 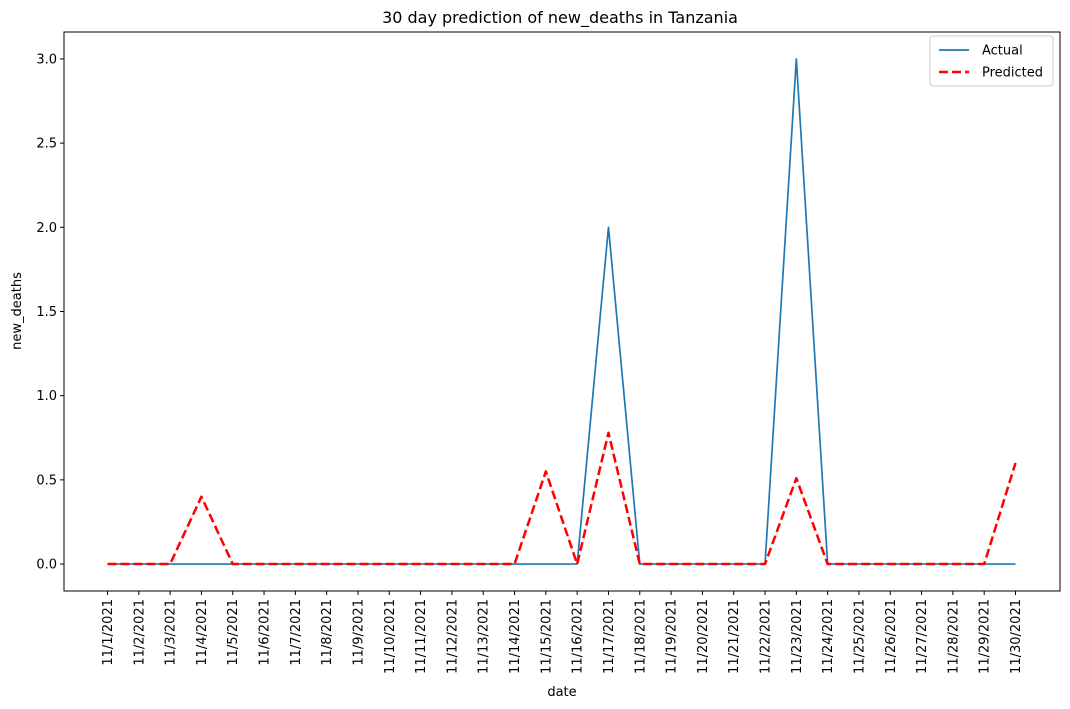 I want to click on x-tick-label: 11/23/2021, so click(x=797, y=636).